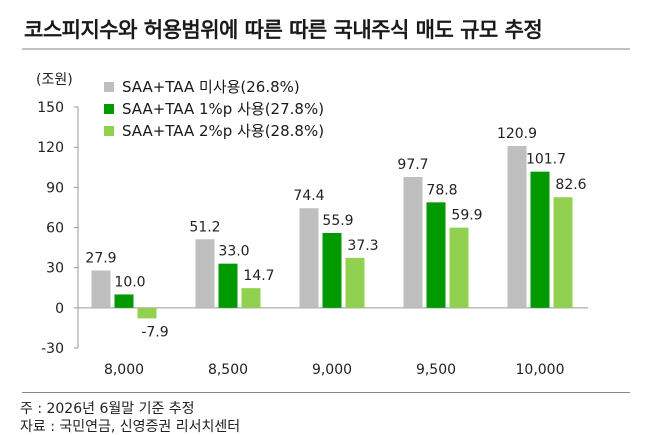 The image size is (658, 435). Describe the element at coordinates (326, 49) in the screenshot. I see `title-divider` at that location.